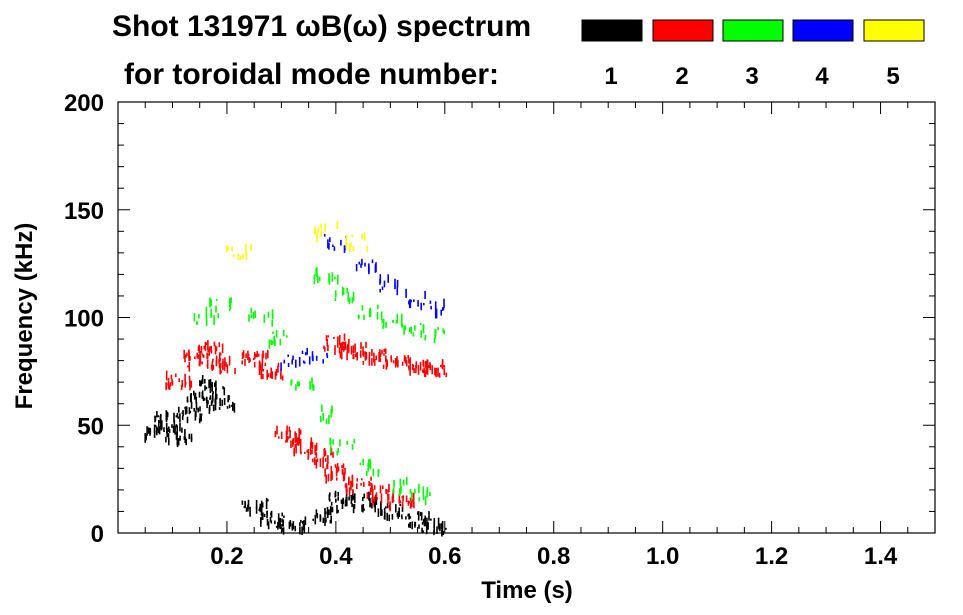  I want to click on x-tick-label-1.0: 1.0, so click(662, 556).